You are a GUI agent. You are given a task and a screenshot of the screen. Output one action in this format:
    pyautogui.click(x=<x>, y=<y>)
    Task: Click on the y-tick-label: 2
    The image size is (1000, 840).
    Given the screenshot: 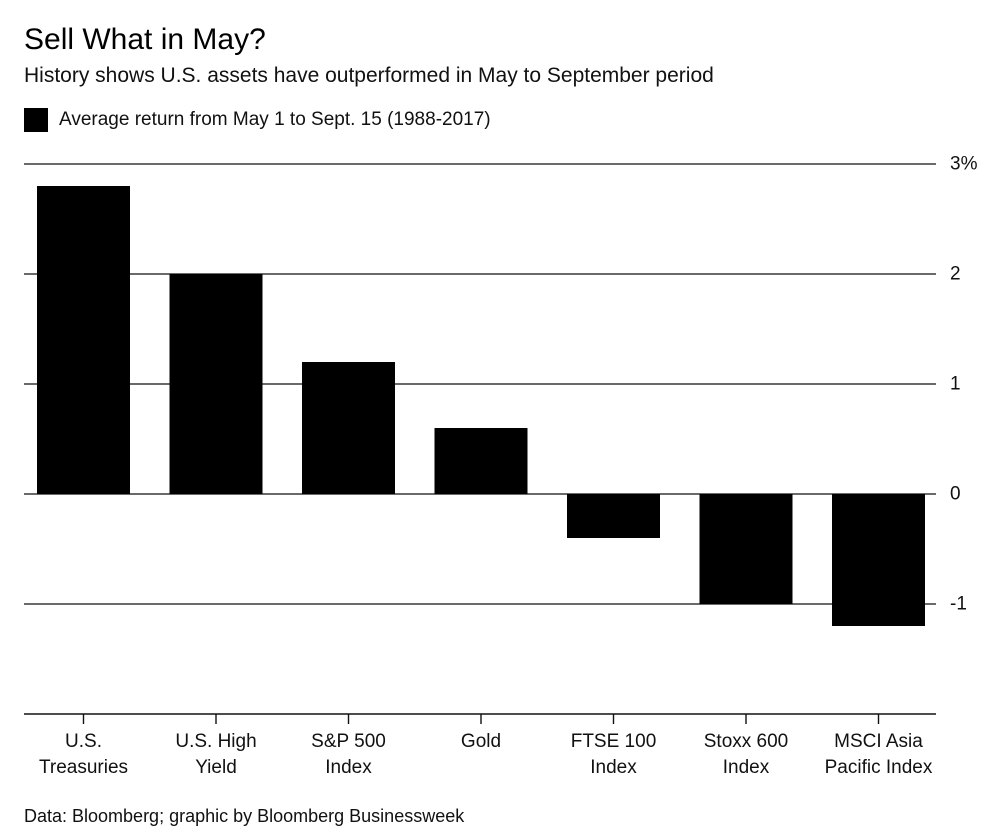 What is the action you would take?
    pyautogui.click(x=955, y=274)
    